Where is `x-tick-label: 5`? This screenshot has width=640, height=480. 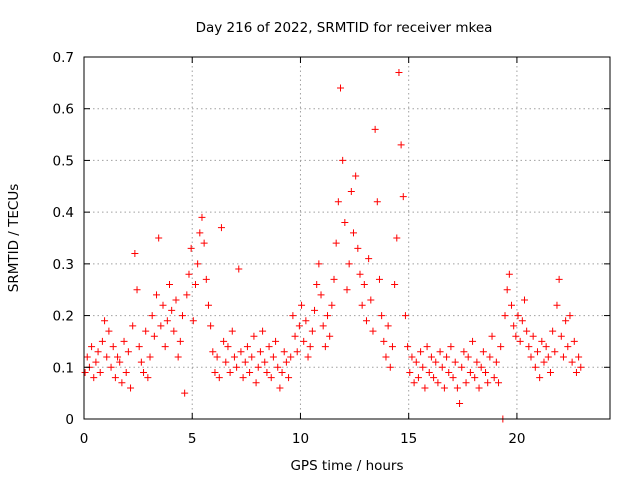 x-tick-label: 5 is located at coordinates (192, 439).